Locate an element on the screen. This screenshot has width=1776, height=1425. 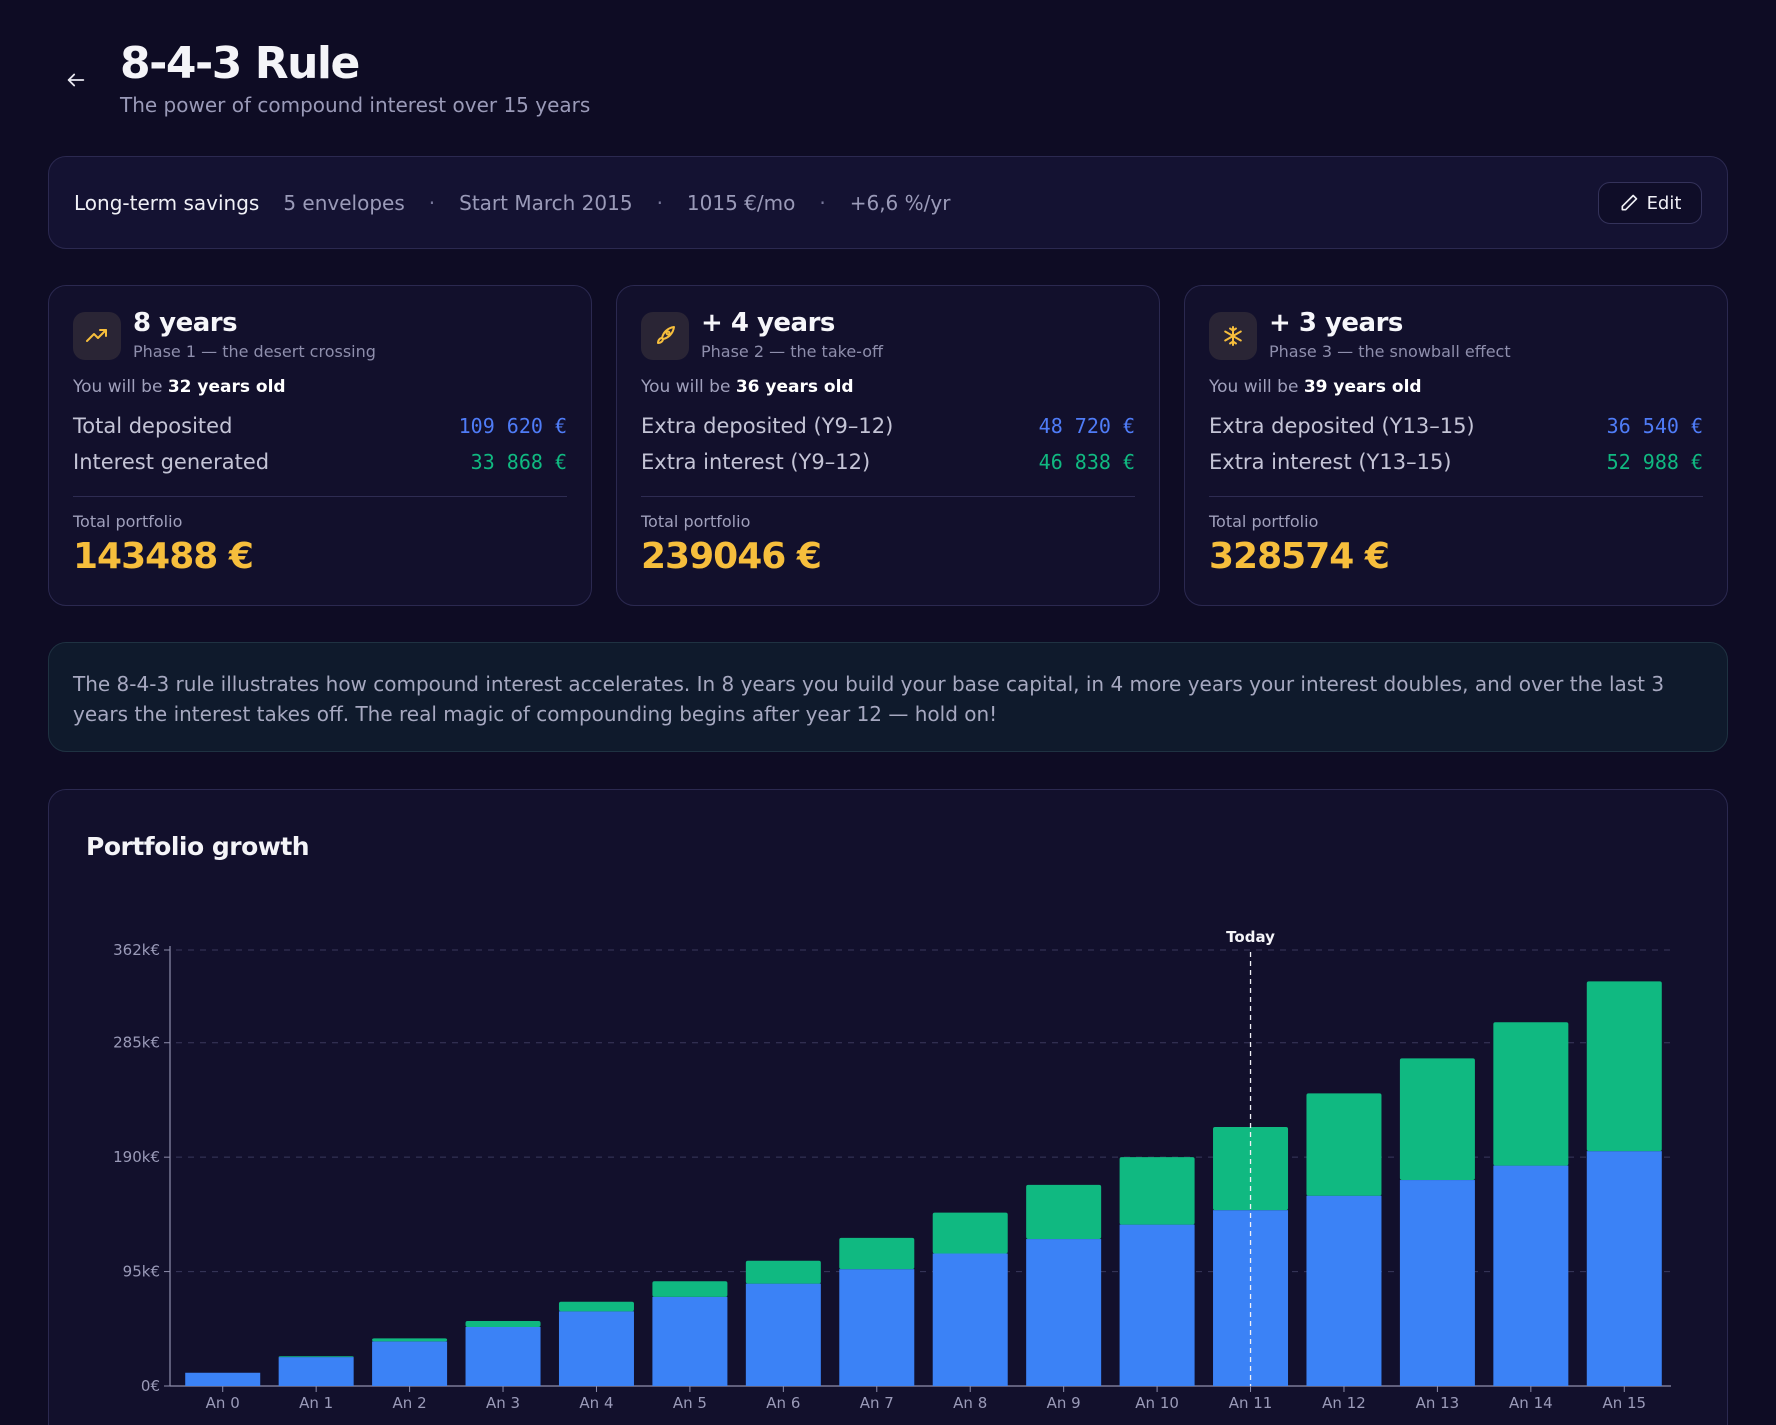
deposit-row: Total deposited 109 620 € is located at coordinates (320, 426).